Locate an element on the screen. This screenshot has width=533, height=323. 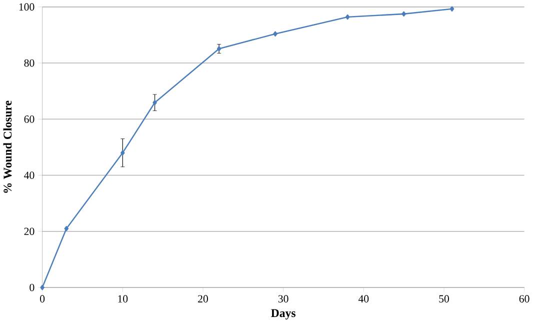
x-tick-label: 60 is located at coordinates (524, 299).